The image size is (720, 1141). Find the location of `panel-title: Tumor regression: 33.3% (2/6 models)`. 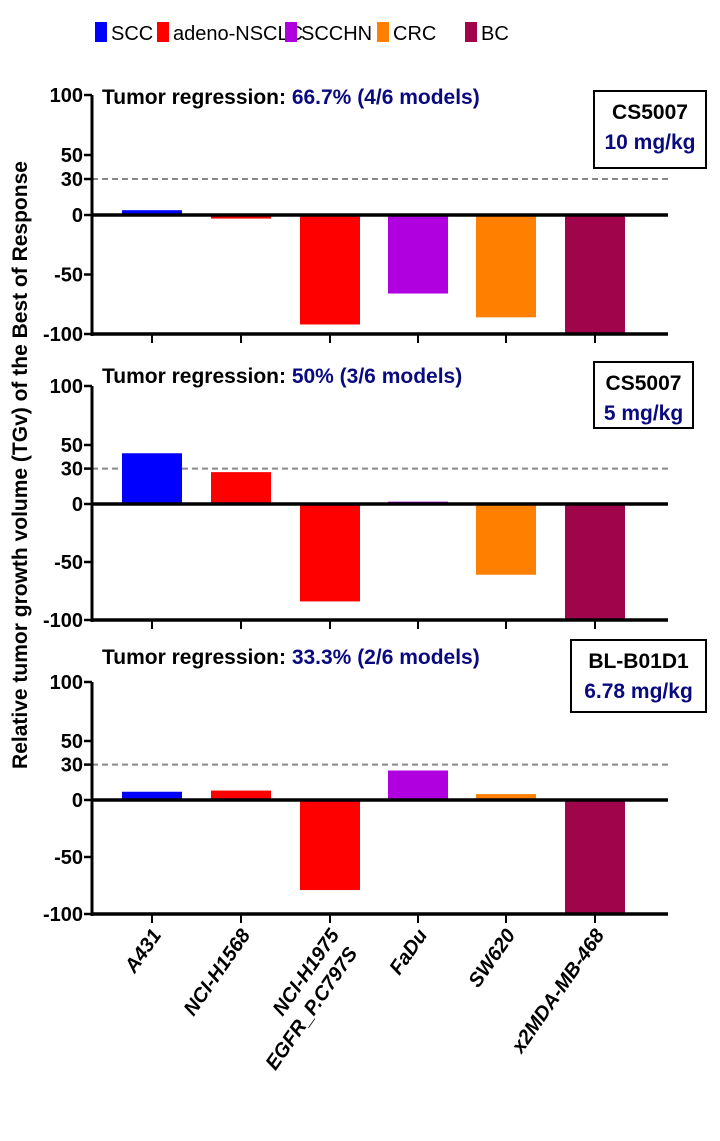

panel-title: Tumor regression: 33.3% (2/6 models) is located at coordinates (291, 657).